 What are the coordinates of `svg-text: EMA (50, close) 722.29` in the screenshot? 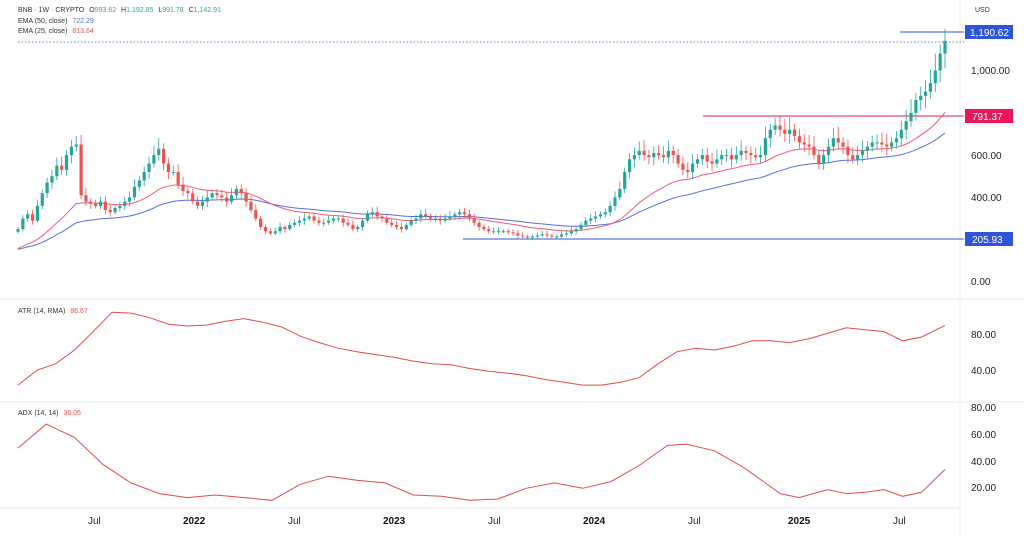 It's located at (56, 21).